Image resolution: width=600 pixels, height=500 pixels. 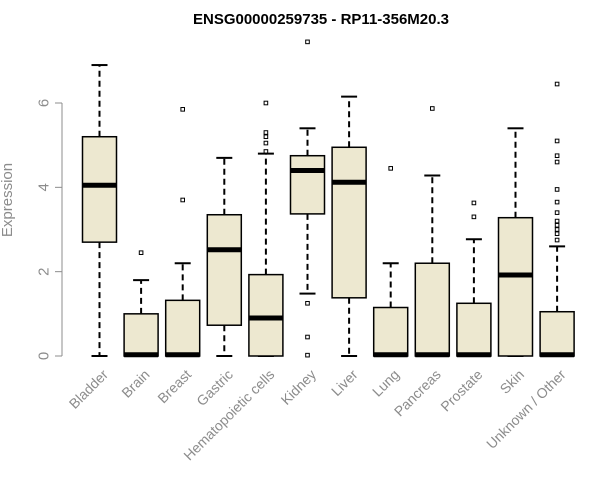 I want to click on box-skin, so click(x=515, y=242).